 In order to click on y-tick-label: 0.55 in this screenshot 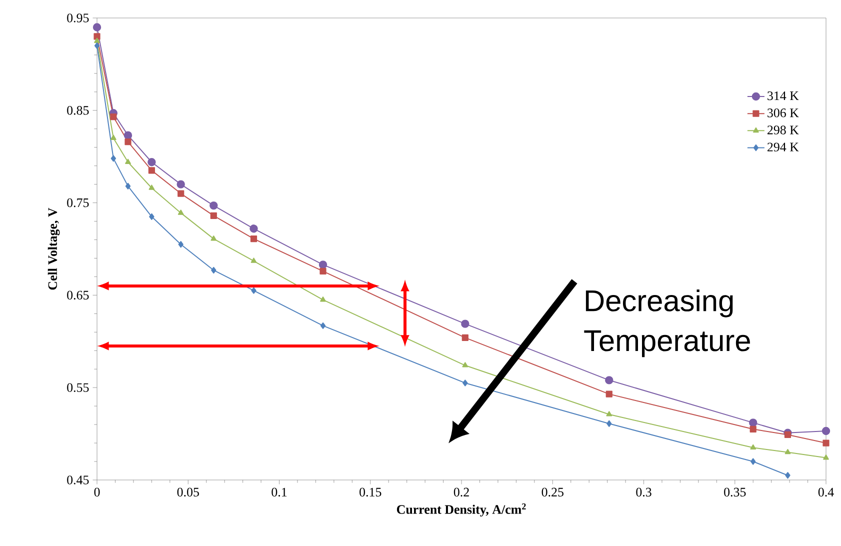, I will do `click(78, 387)`.